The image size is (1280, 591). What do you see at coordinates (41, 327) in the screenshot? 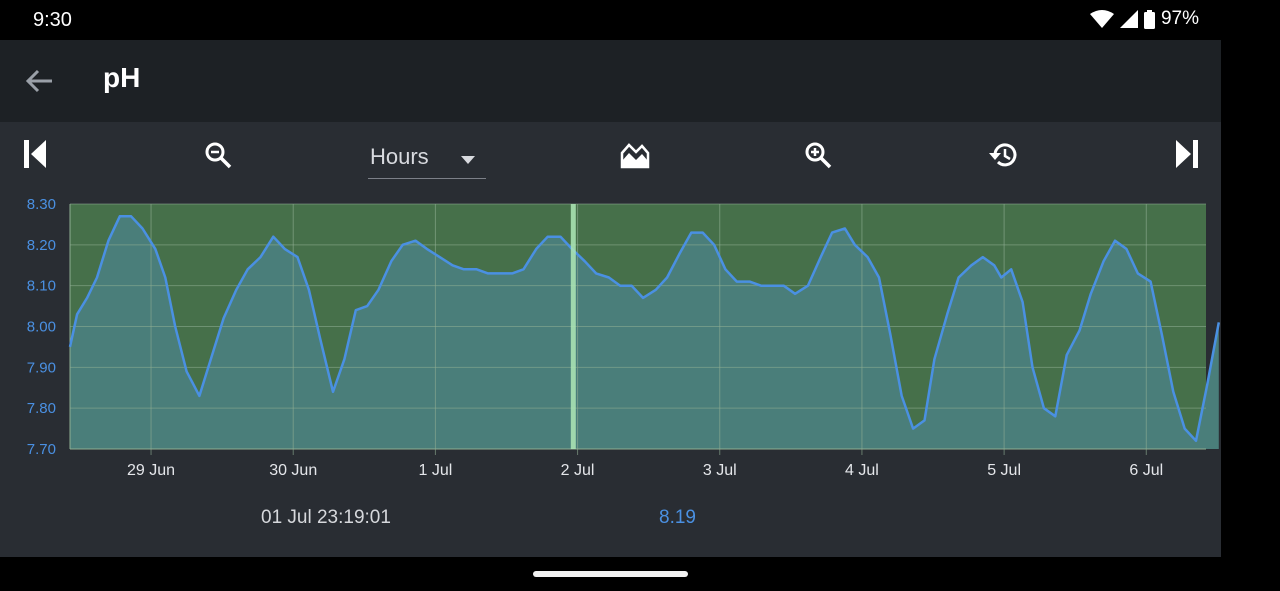
I see `y-tick-label: 8.00` at bounding box center [41, 327].